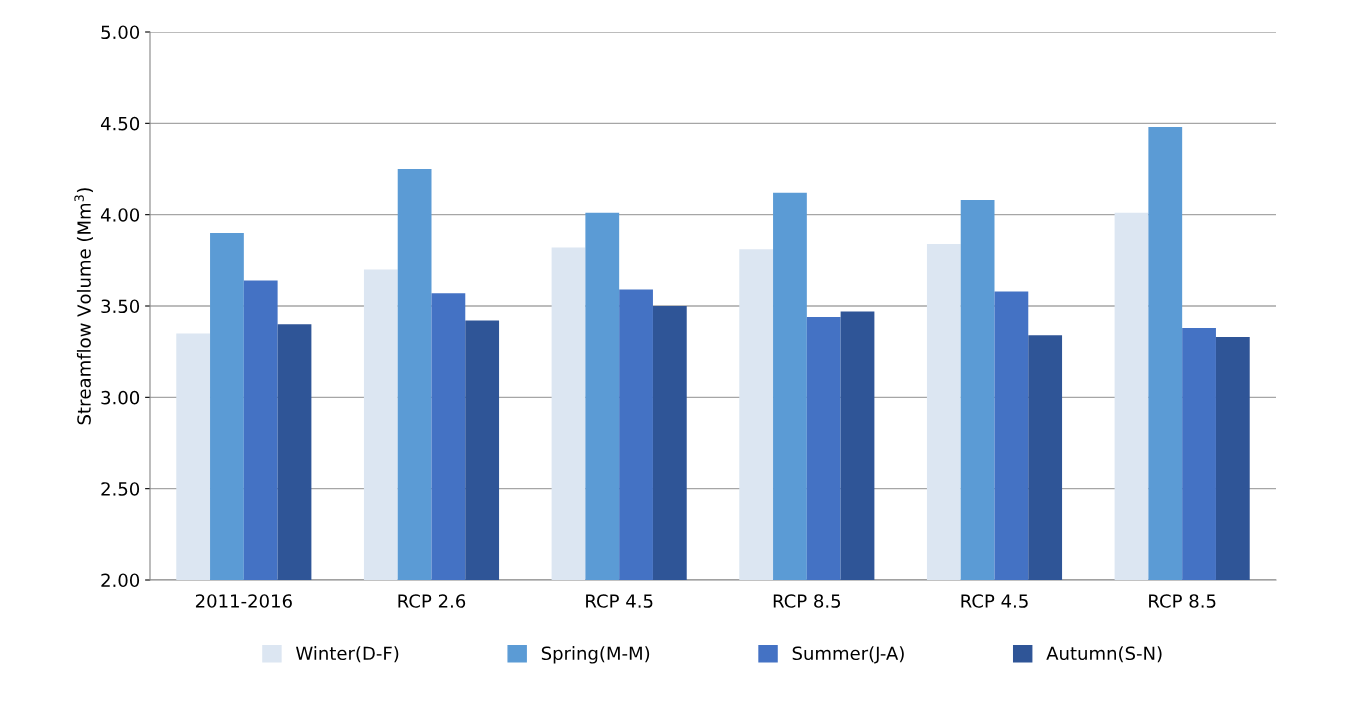 The image size is (1362, 707). I want to click on y-tick-label: 2.00, so click(120, 580).